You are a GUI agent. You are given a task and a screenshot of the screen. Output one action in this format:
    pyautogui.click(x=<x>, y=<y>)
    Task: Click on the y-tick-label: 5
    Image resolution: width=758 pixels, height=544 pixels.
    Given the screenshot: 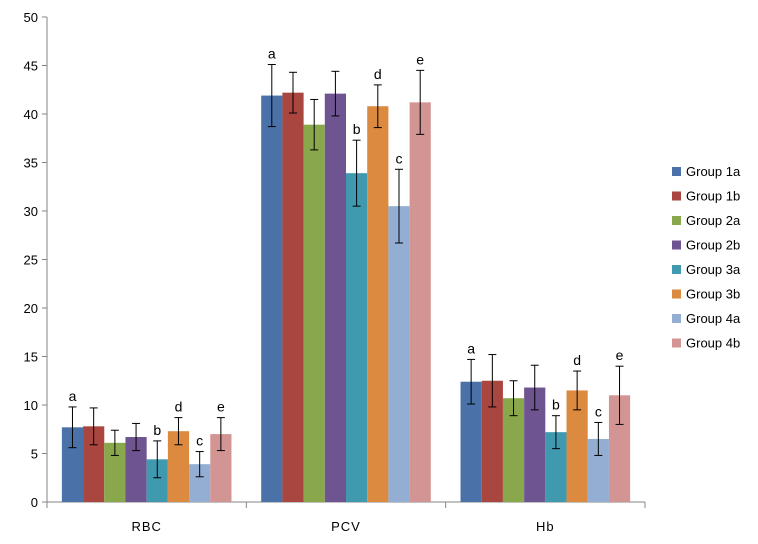 What is the action you would take?
    pyautogui.click(x=34, y=454)
    